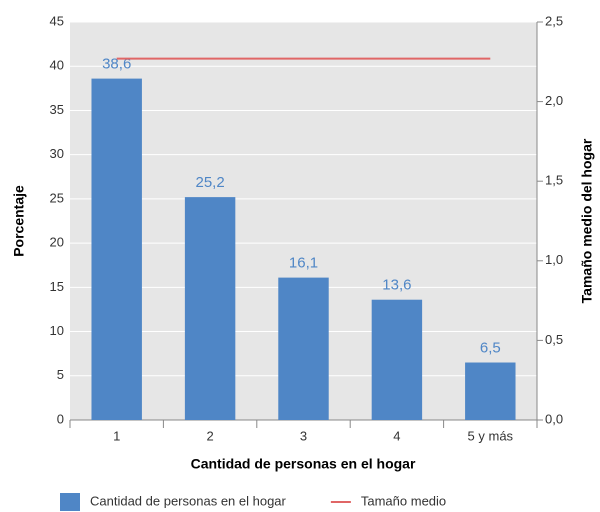 The width and height of the screenshot is (600, 512). I want to click on y-tick-label: 0, so click(60, 418).